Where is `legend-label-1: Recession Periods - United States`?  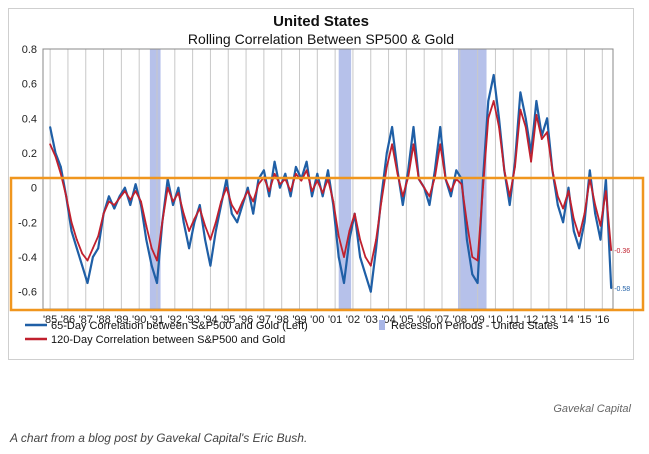 legend-label-1: Recession Periods - United States is located at coordinates (475, 326).